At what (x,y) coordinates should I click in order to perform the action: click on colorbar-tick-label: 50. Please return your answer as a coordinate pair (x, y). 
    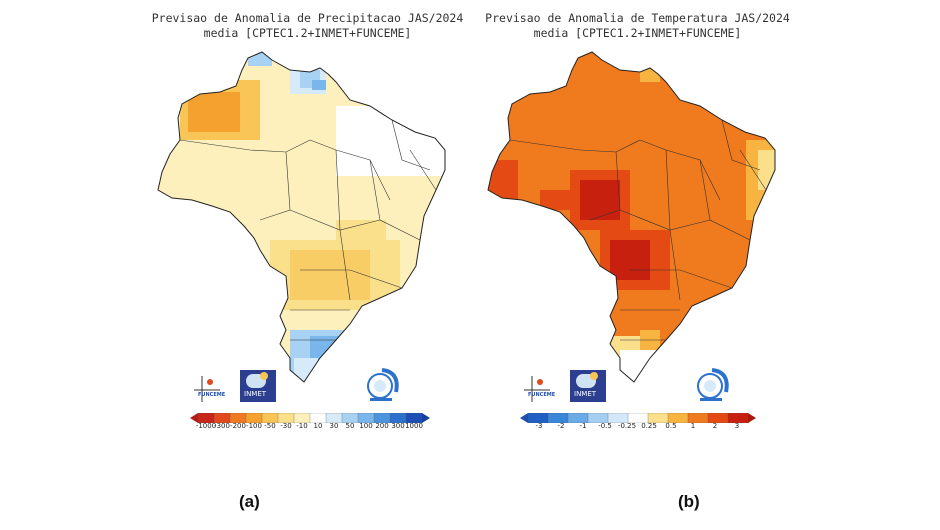
    Looking at the image, I should click on (350, 426).